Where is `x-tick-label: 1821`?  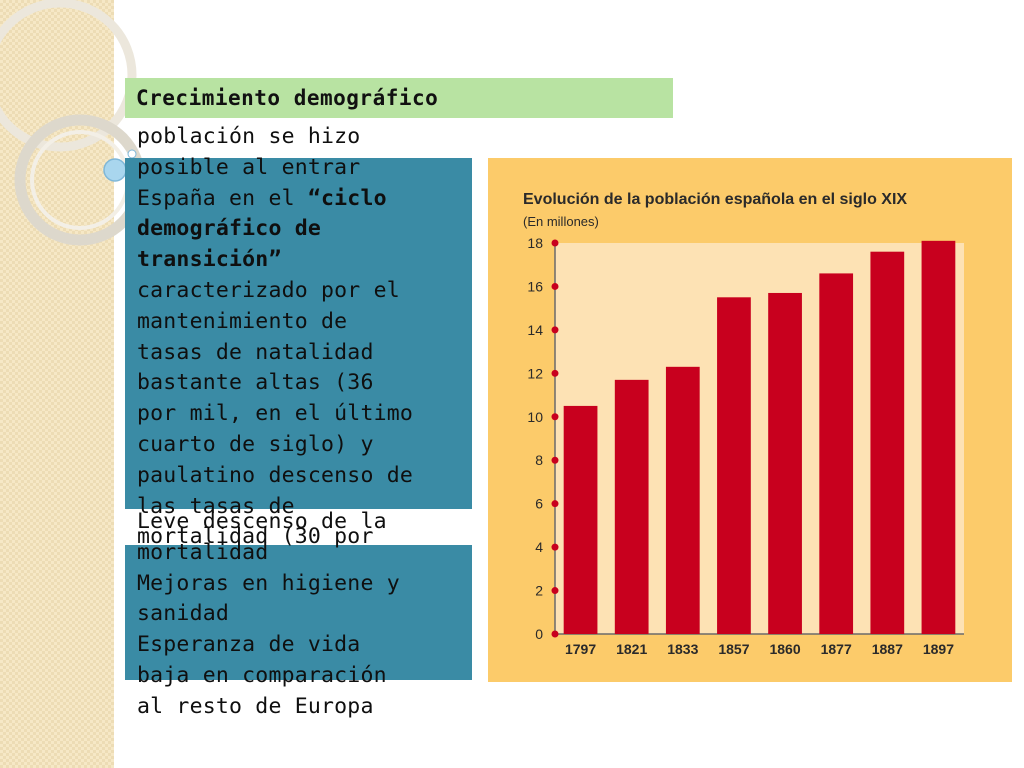
x-tick-label: 1821 is located at coordinates (631, 649).